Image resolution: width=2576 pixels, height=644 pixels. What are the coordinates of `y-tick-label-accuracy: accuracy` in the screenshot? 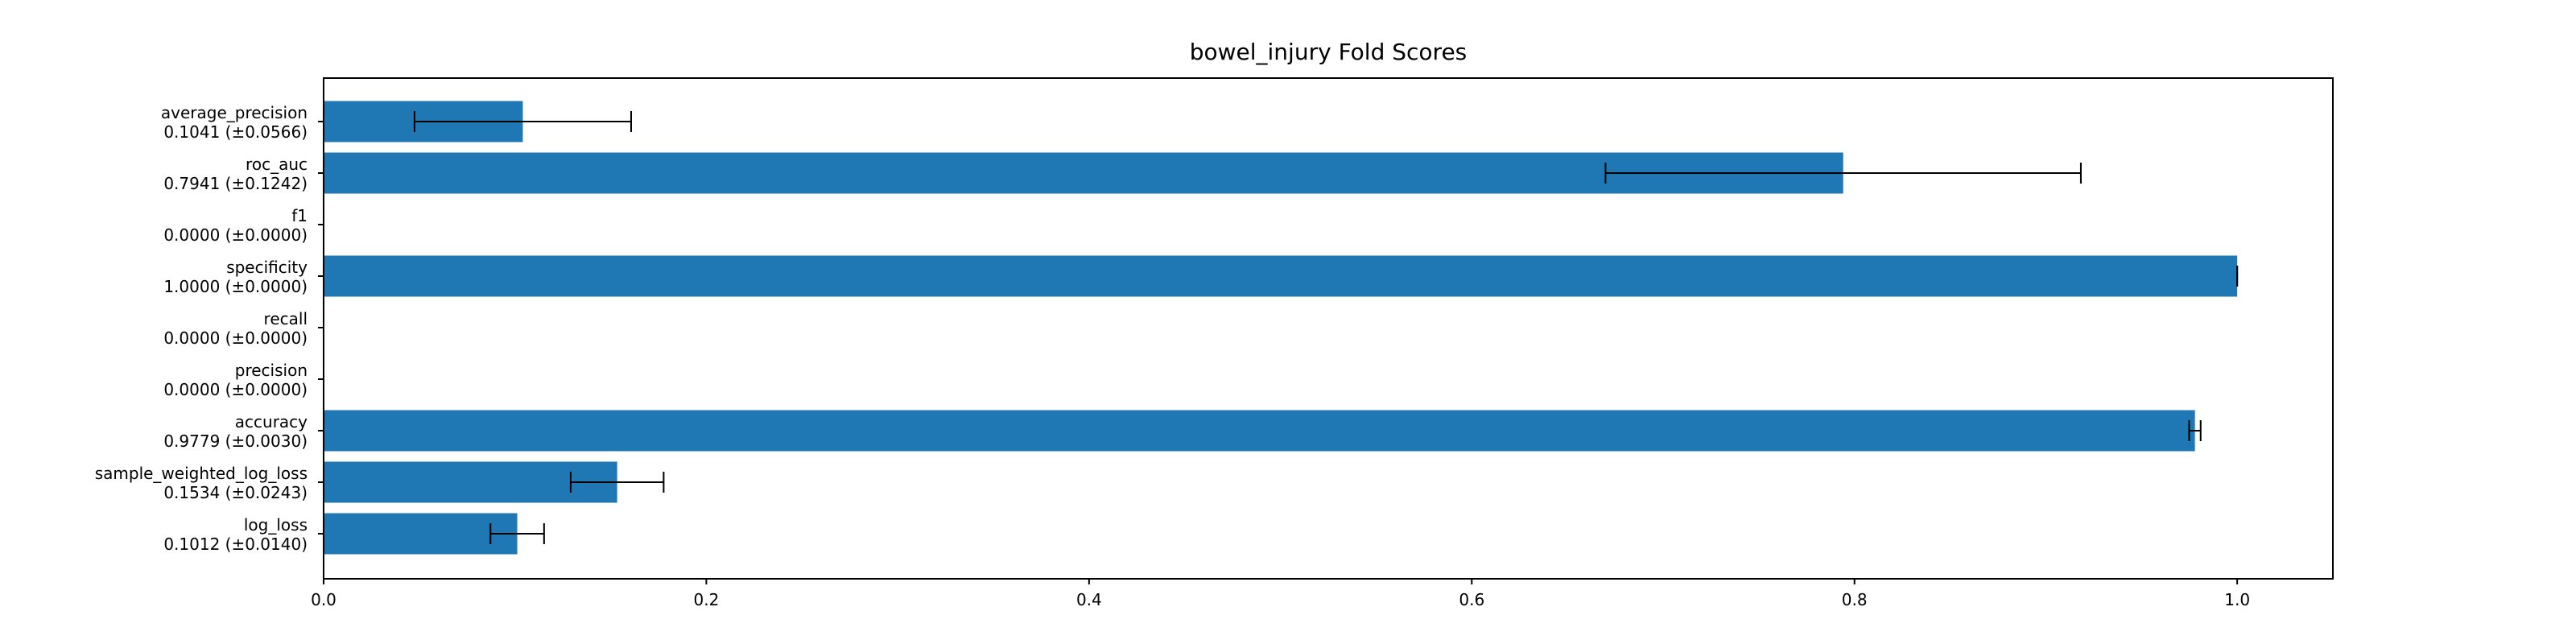 It's located at (271, 422).